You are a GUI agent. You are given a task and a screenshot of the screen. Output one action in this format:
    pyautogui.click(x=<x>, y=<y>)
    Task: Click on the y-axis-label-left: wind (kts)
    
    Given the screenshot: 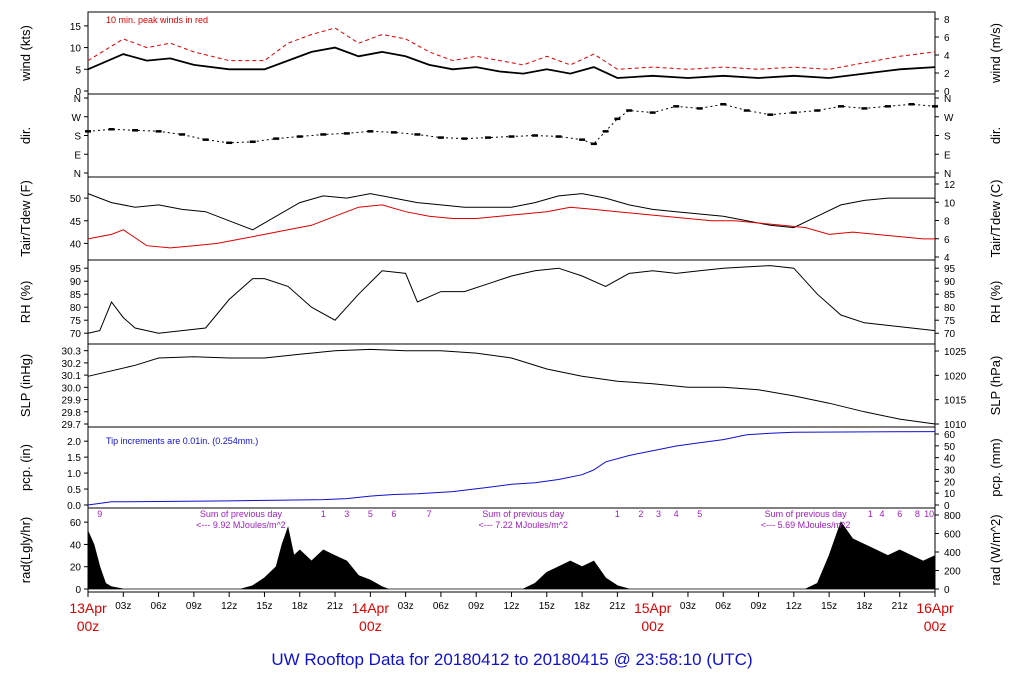 What is the action you would take?
    pyautogui.click(x=25, y=53)
    